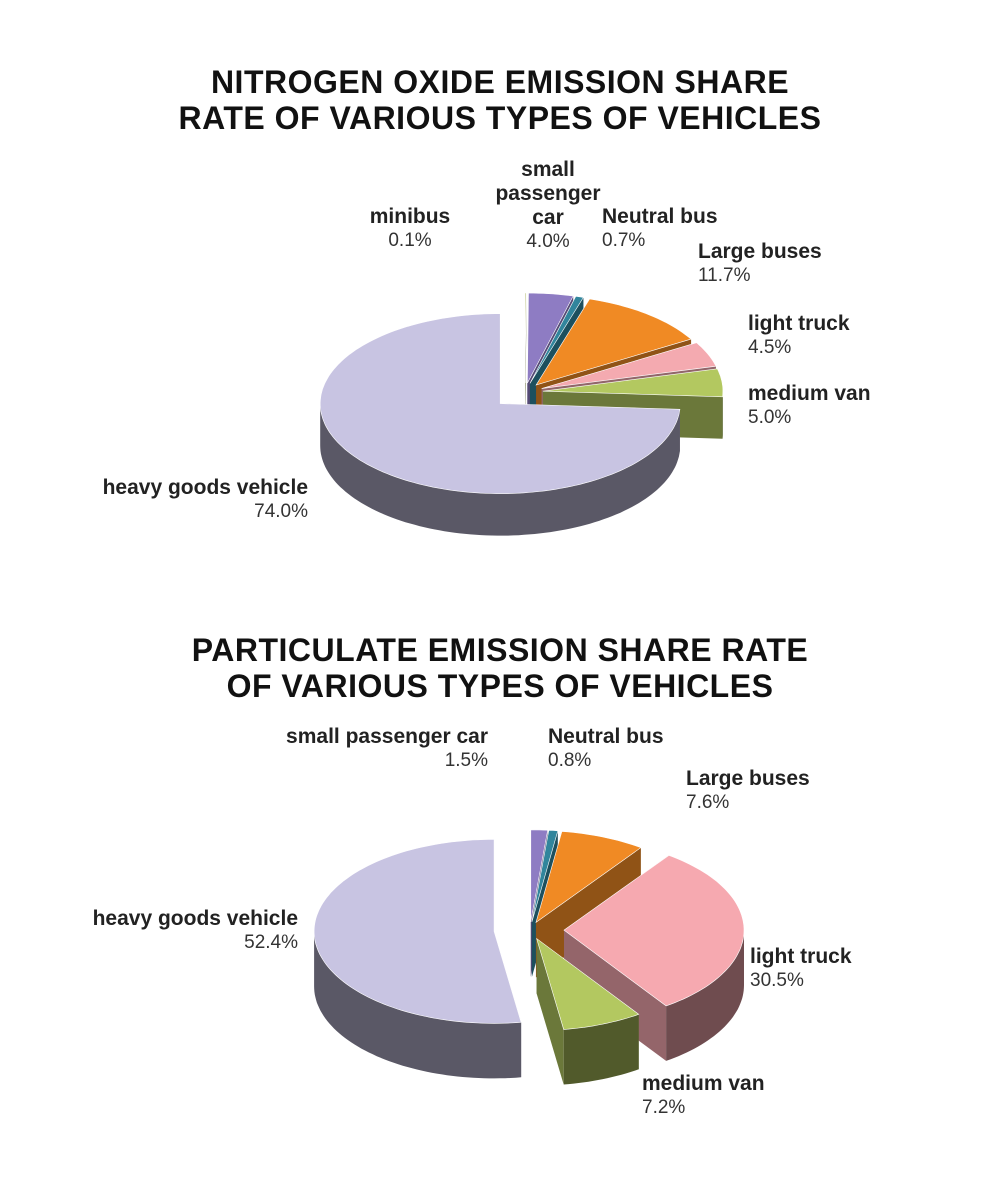  What do you see at coordinates (770, 347) in the screenshot?
I see `value-label: 4.5%` at bounding box center [770, 347].